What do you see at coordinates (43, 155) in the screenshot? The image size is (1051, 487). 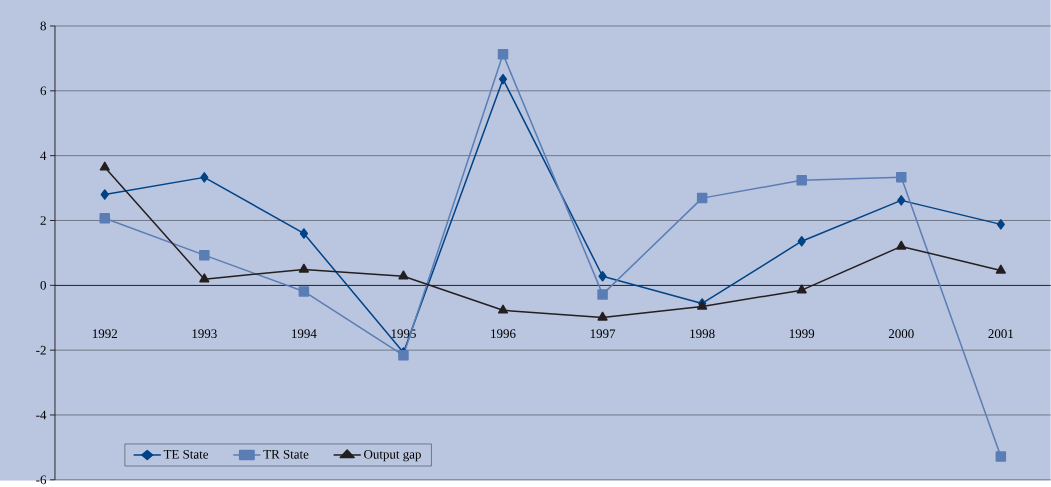 I see `y-tick-label: 4` at bounding box center [43, 155].